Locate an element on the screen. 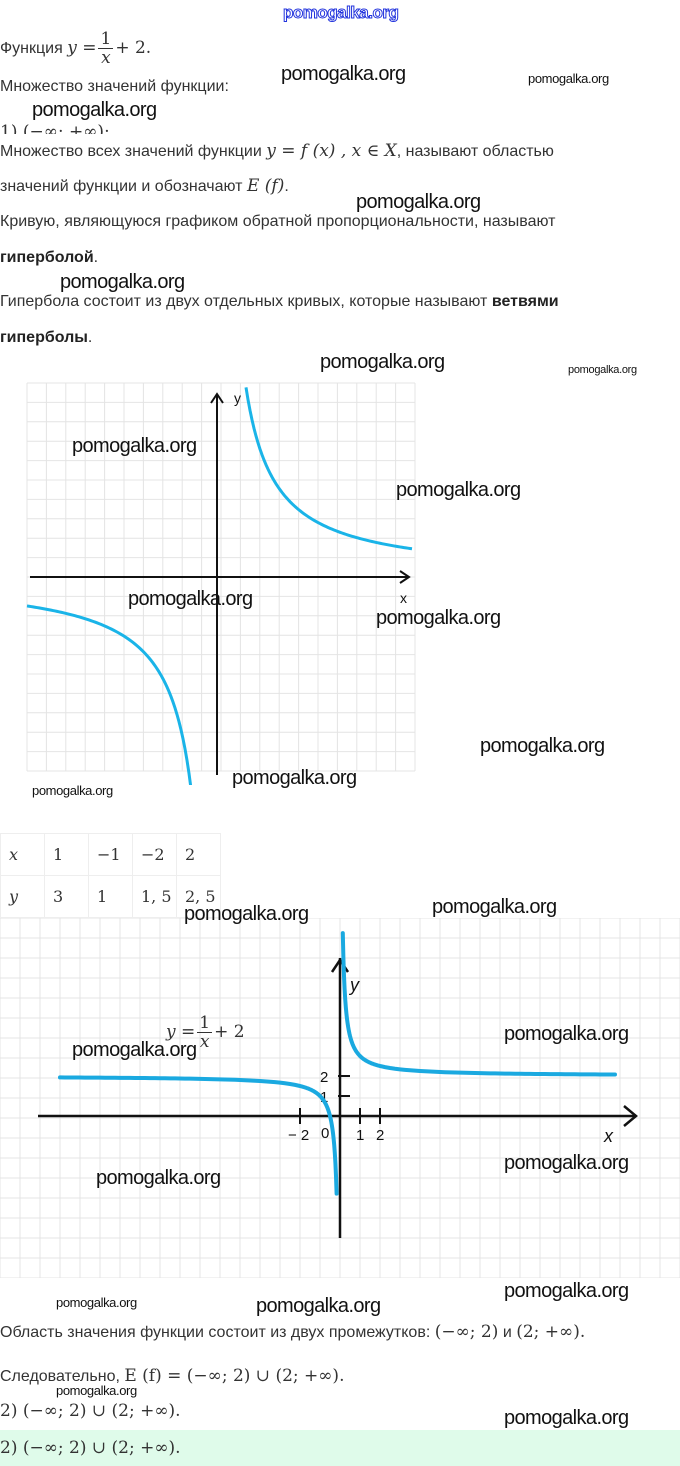  function-label: Функция is located at coordinates (31, 48).